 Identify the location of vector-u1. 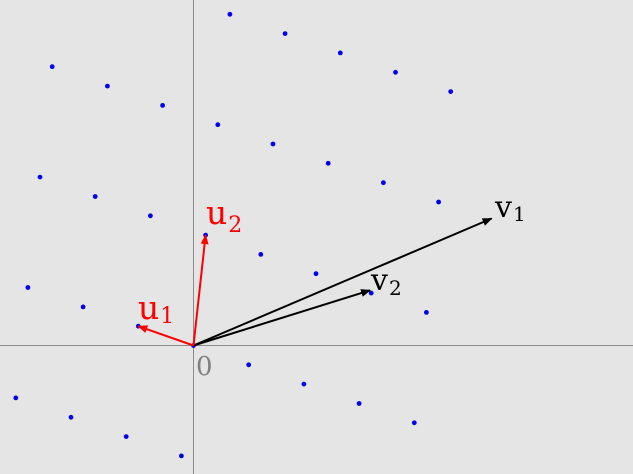
(165, 336).